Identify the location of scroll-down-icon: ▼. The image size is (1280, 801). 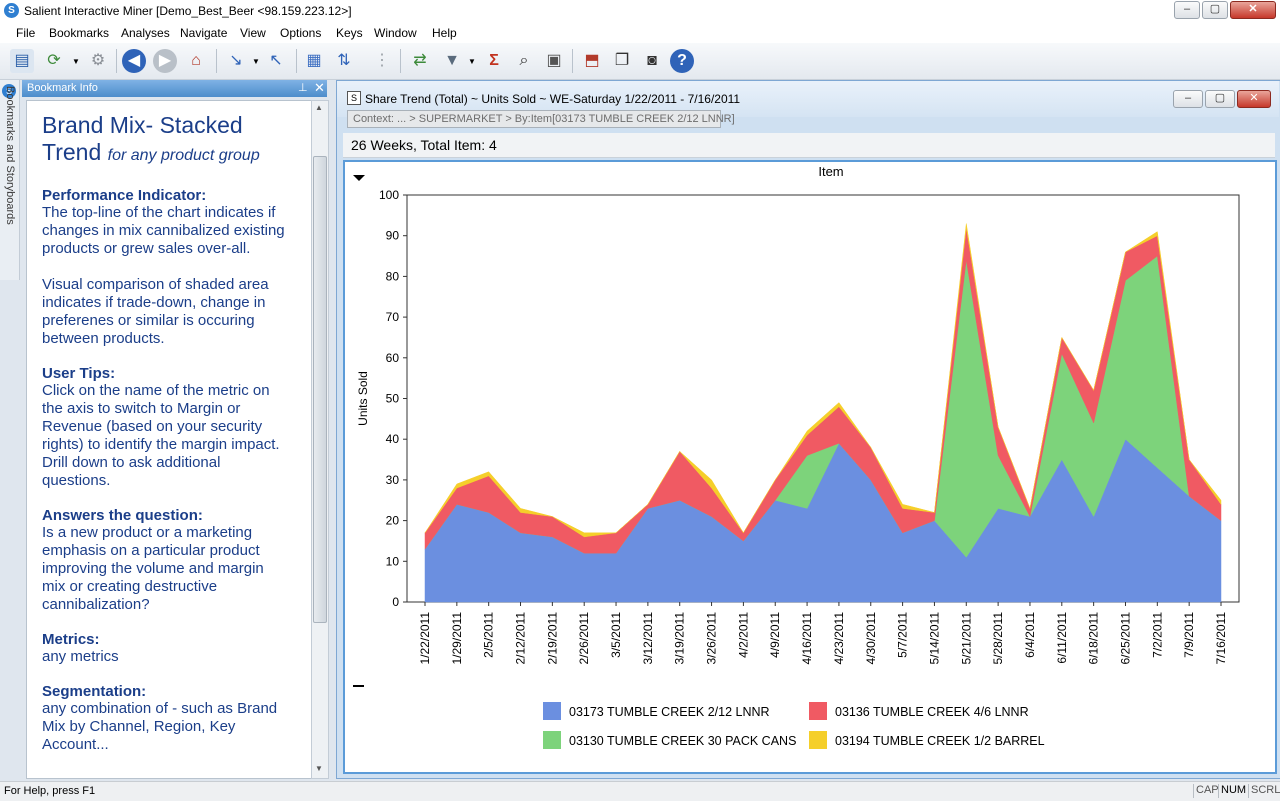
(319, 768).